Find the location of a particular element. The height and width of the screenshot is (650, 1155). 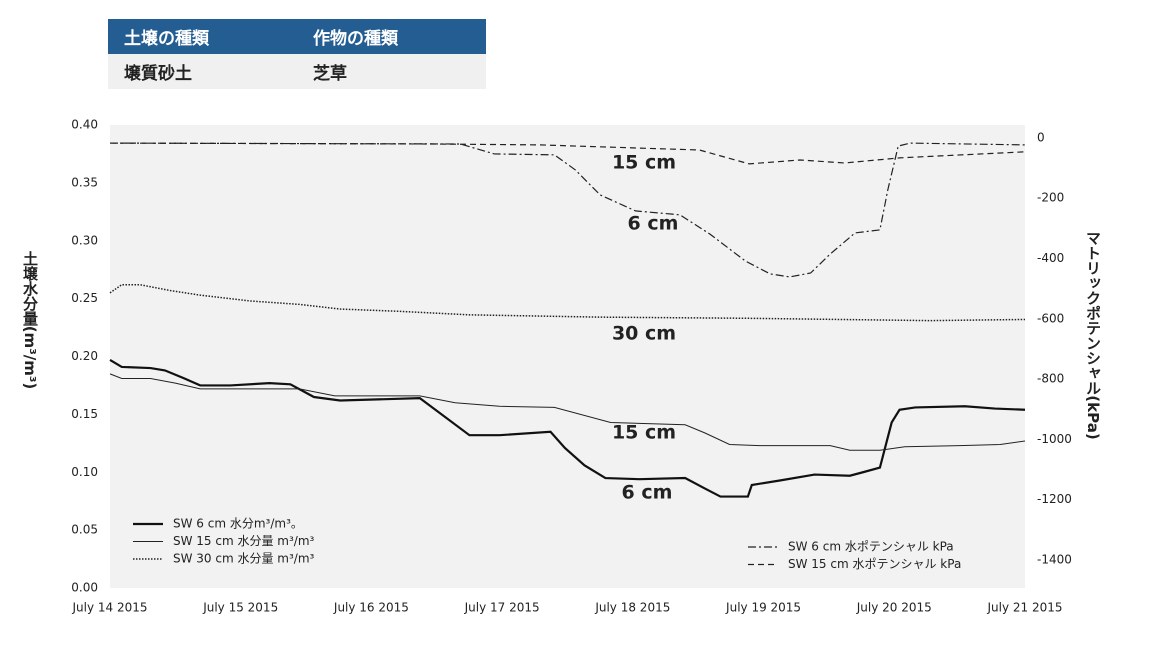

y-tick-label: 0.00 is located at coordinates (84, 588).